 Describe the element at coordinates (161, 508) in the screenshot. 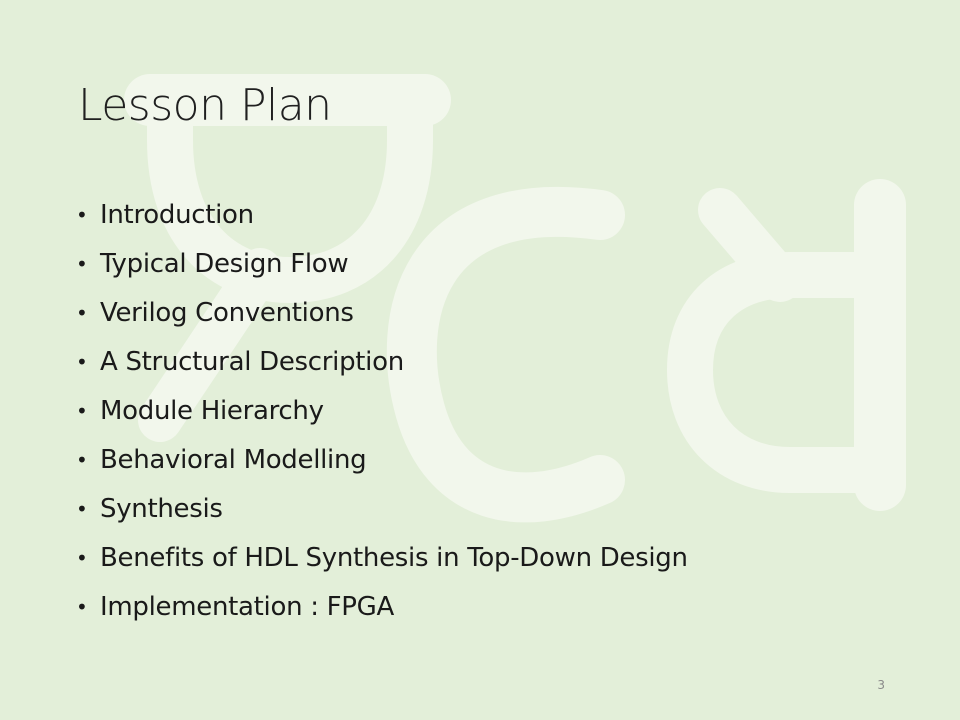

I see `bullet-text: Synthesis` at that location.